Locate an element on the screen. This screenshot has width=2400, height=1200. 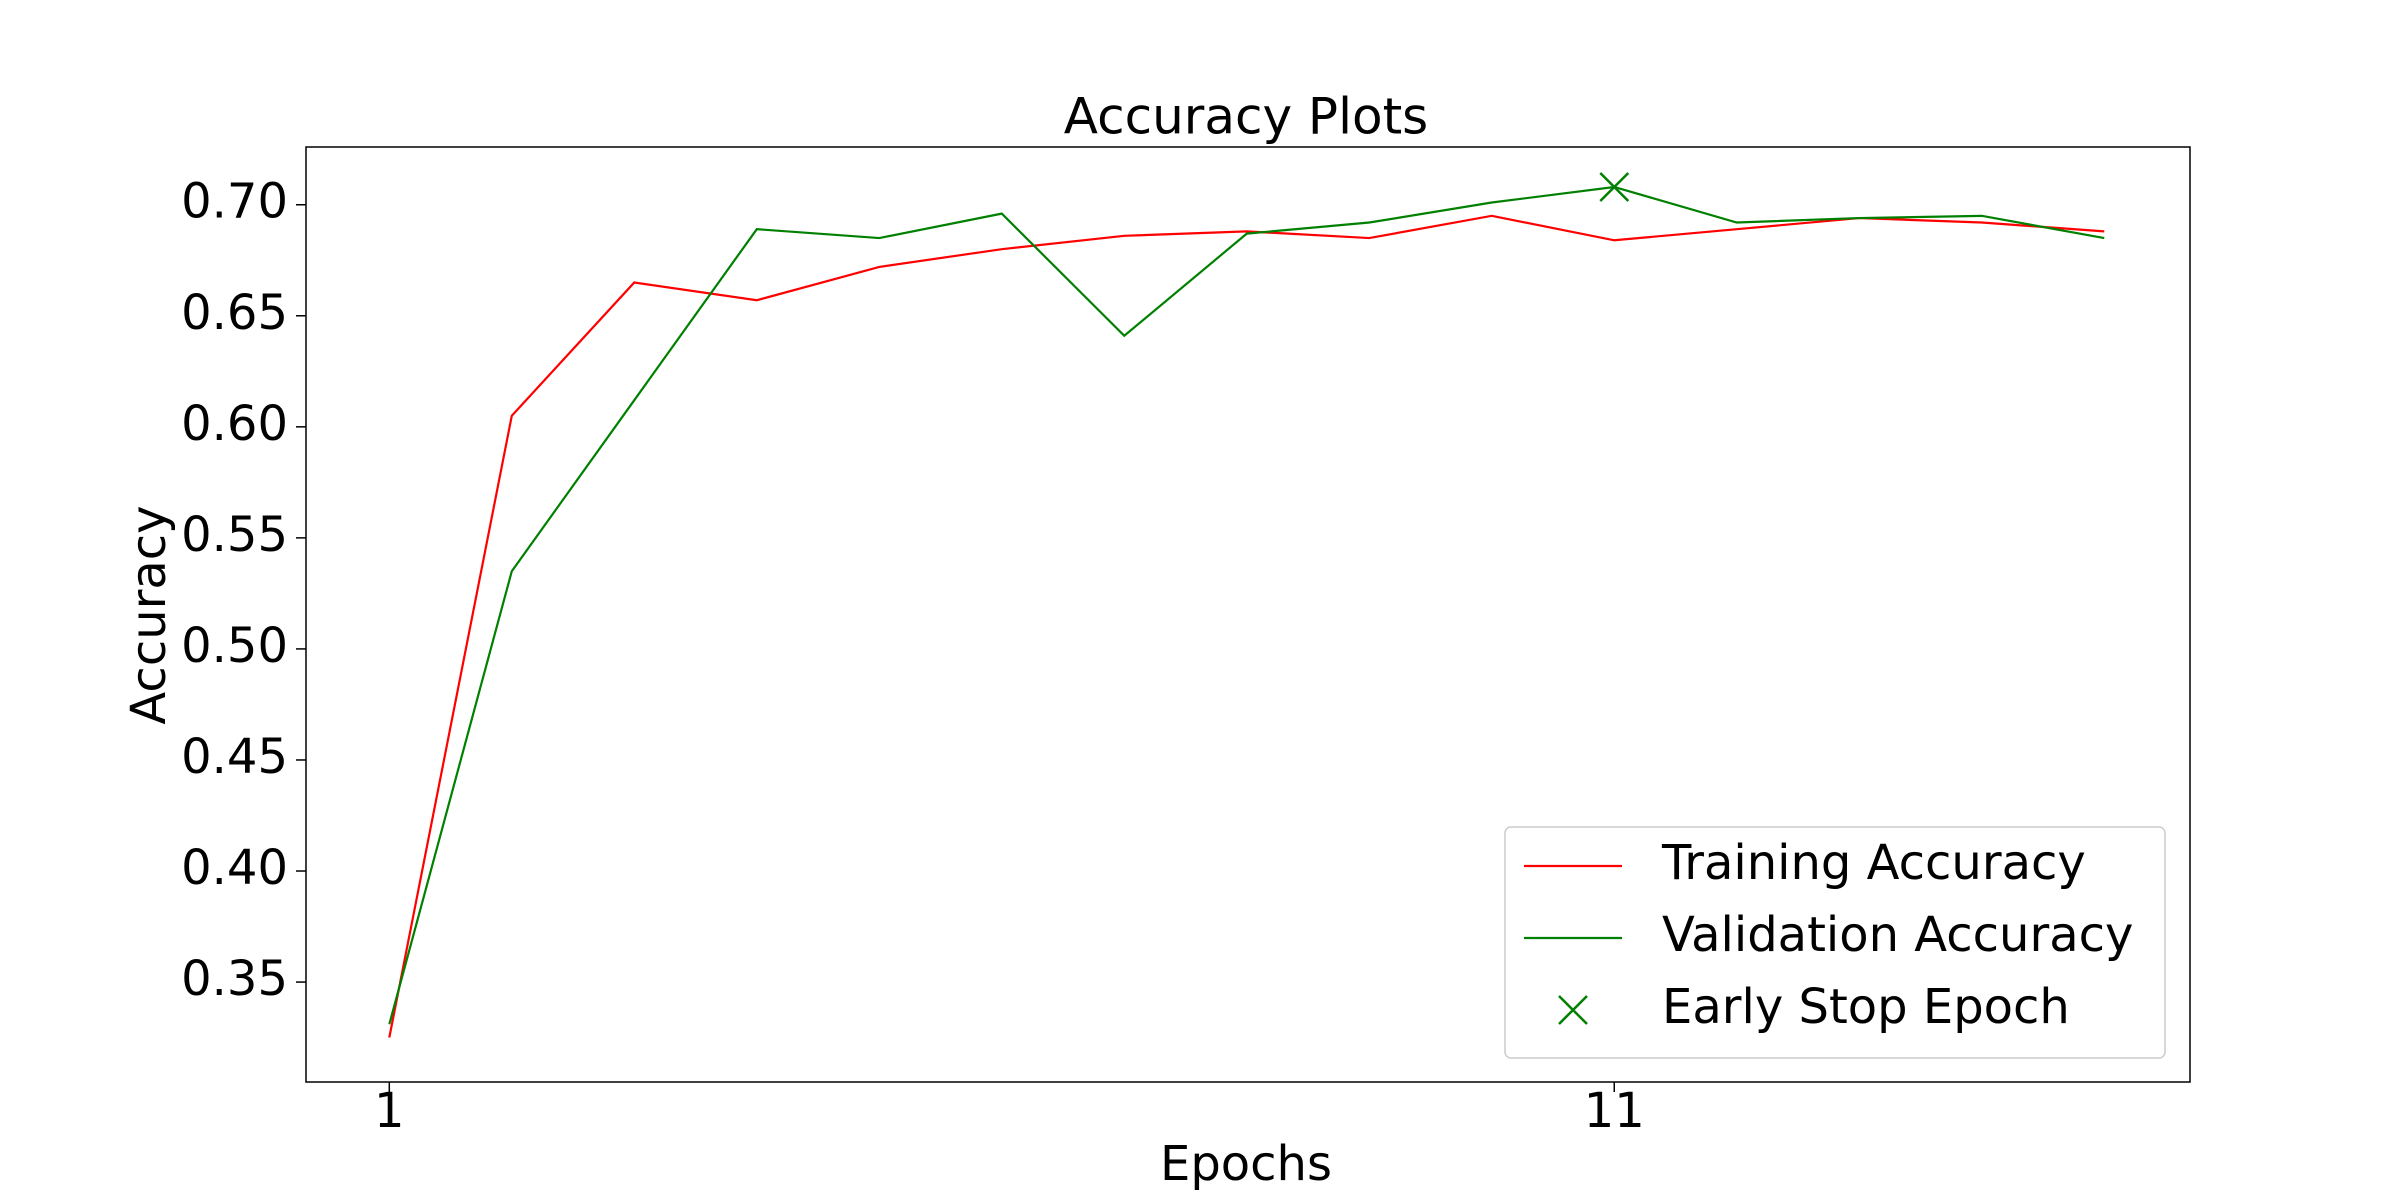
y-tick-label: 0.50 is located at coordinates (234, 646).